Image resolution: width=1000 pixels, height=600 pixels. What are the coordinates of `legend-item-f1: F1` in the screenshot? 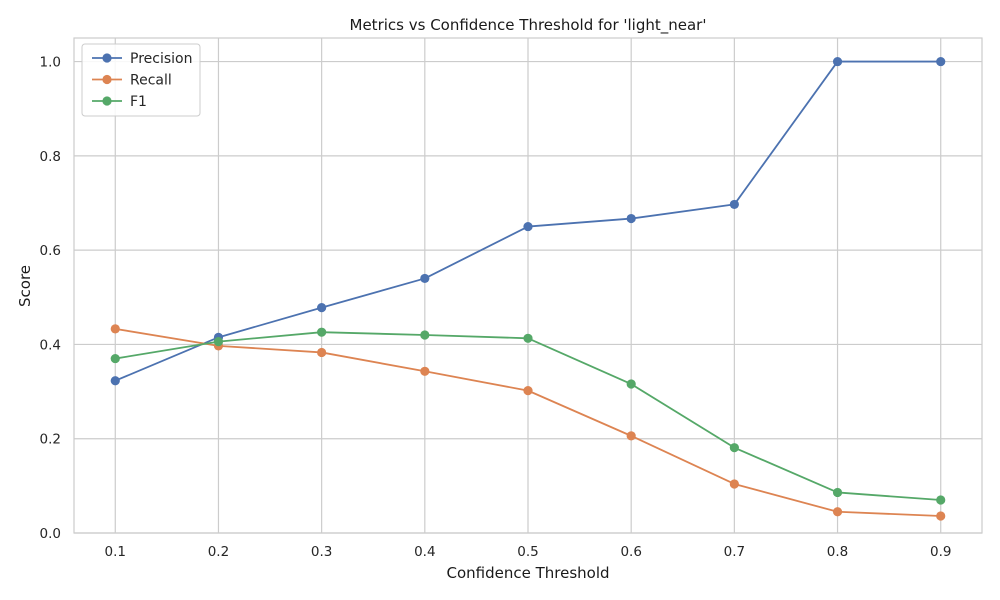 It's located at (119, 102).